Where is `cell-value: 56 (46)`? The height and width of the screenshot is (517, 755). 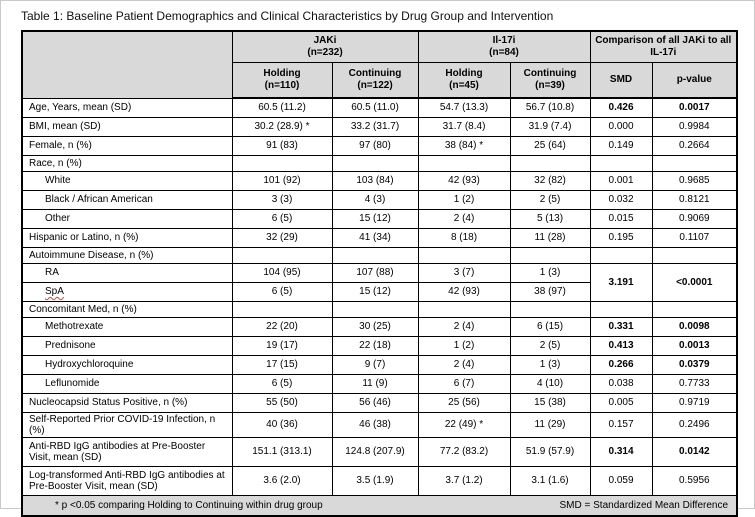 cell-value: 56 (46) is located at coordinates (375, 402).